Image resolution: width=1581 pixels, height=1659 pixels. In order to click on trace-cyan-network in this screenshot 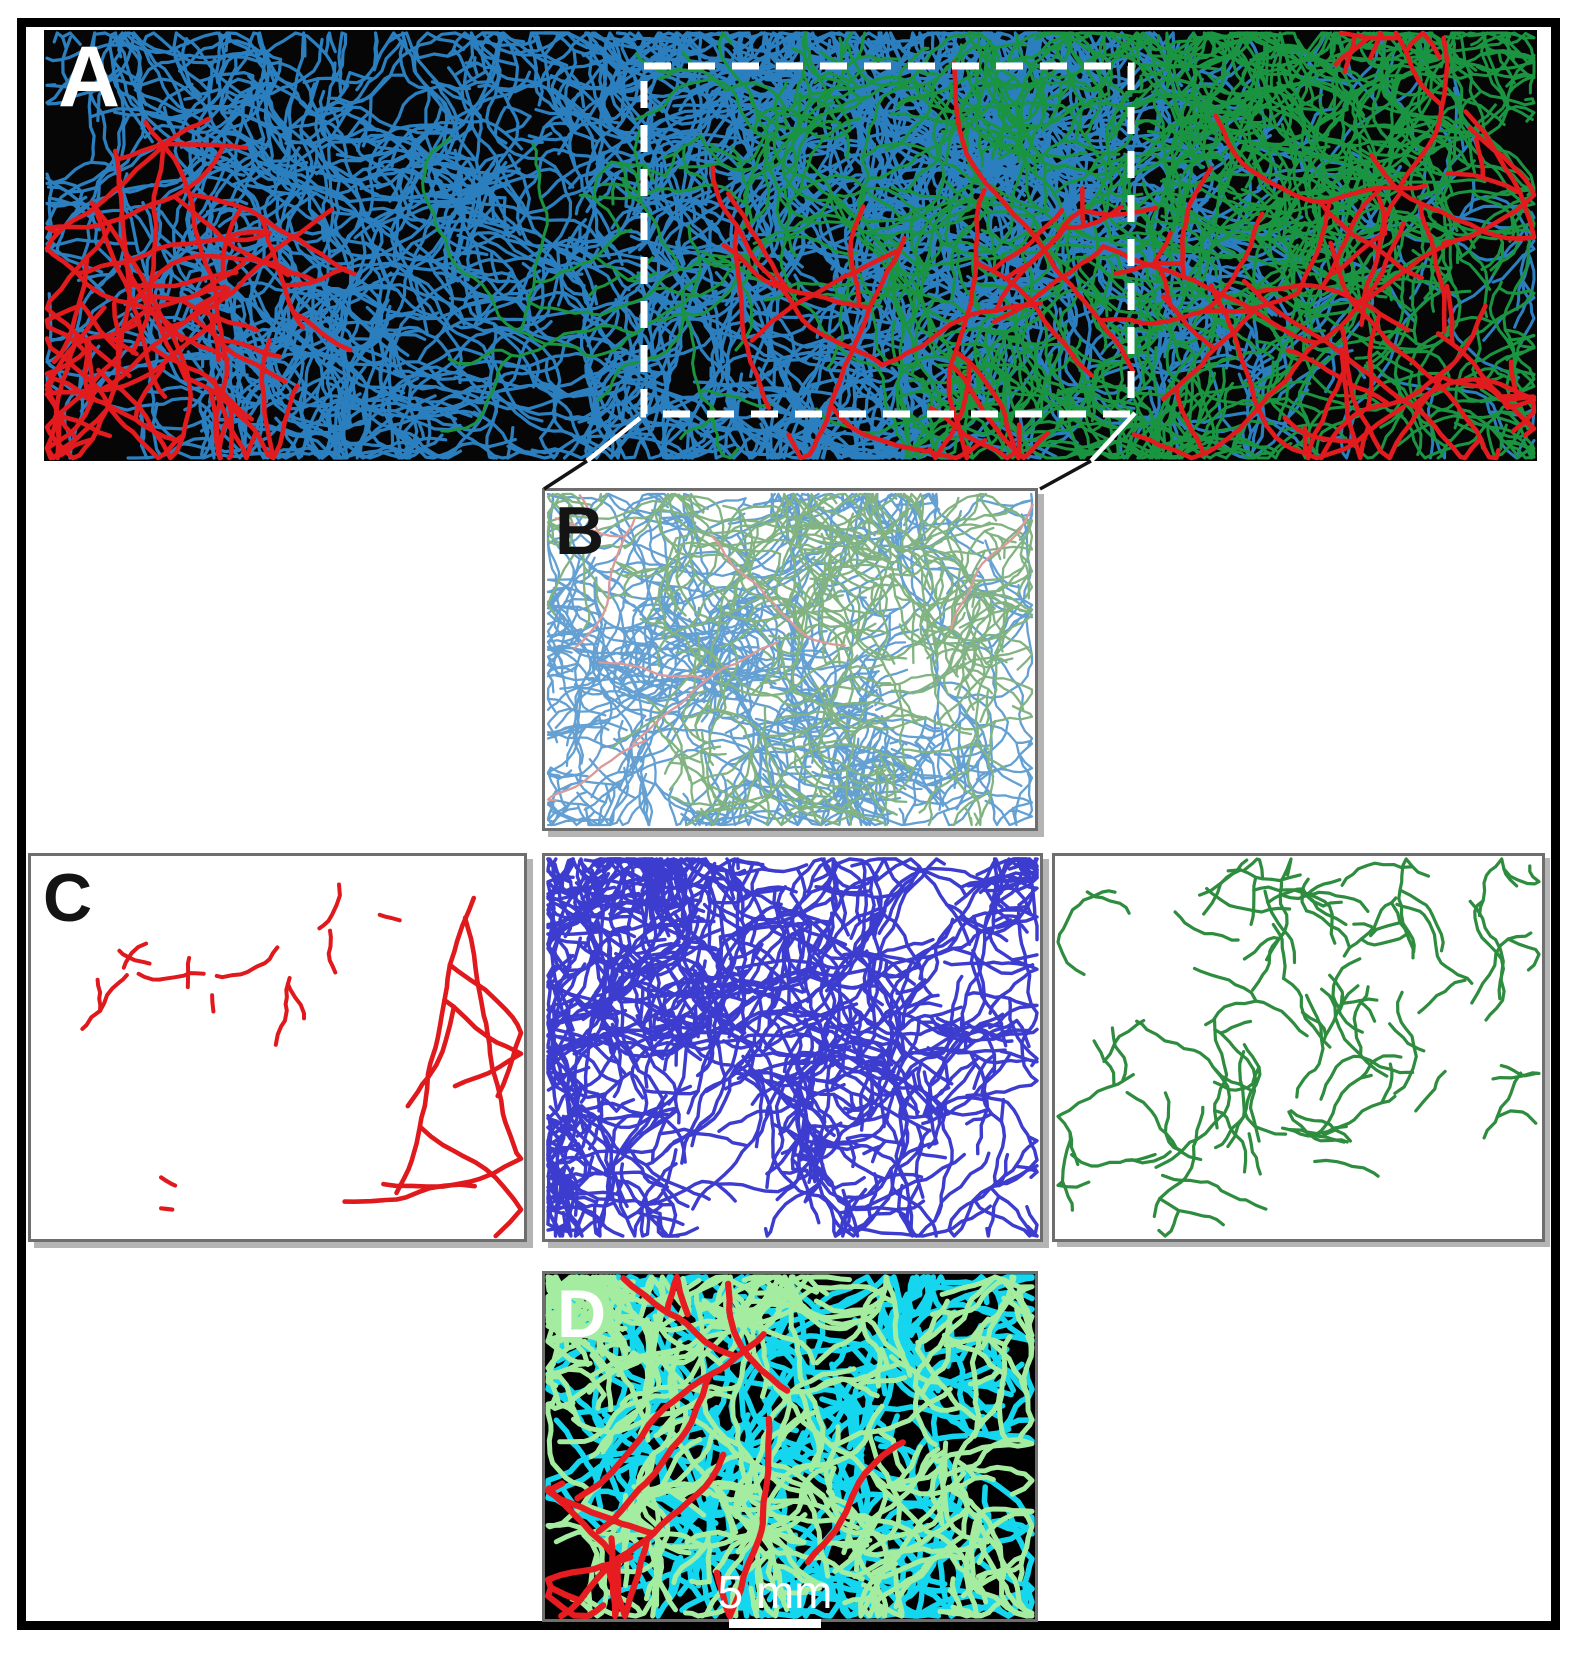, I will do `click(999, 1318)`.